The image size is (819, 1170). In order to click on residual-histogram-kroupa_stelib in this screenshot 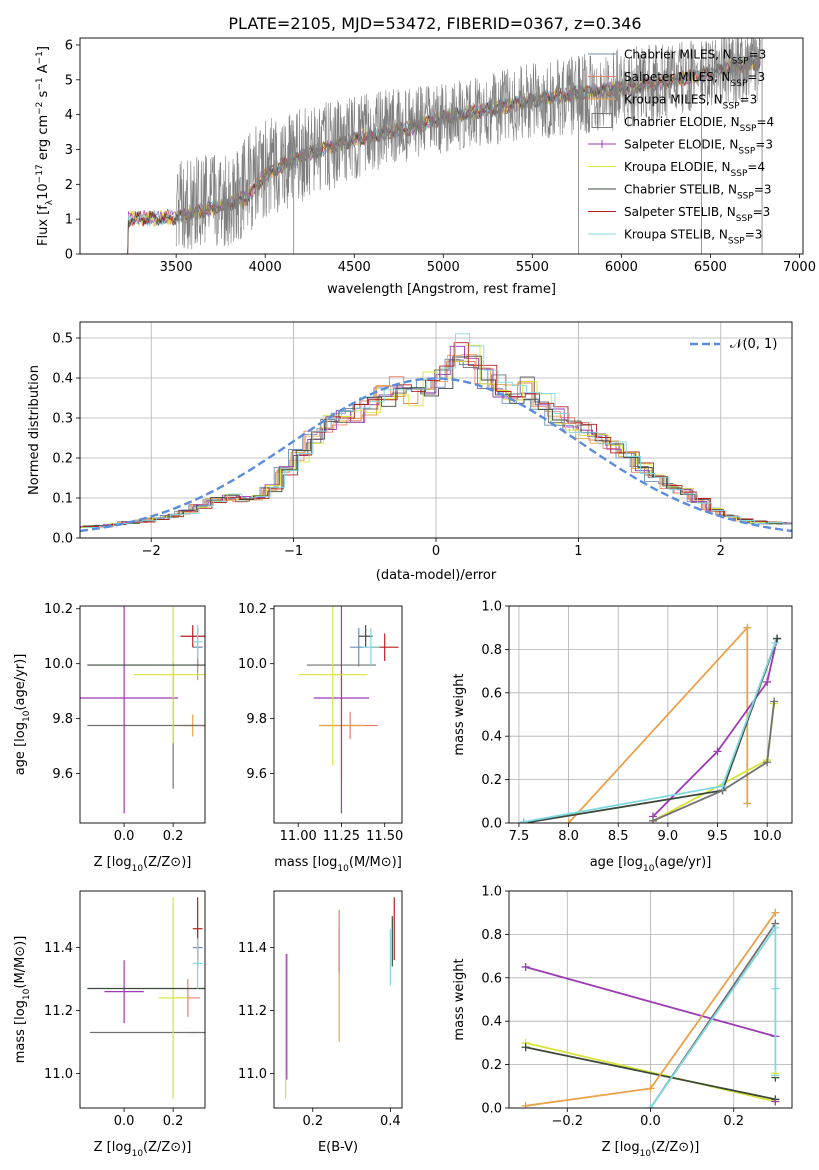, I will do `click(438, 430)`.